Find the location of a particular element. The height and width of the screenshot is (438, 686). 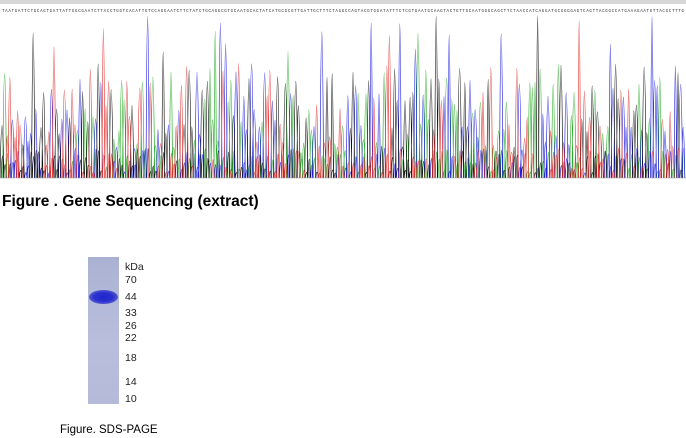

marker-label: 70 is located at coordinates (131, 280).